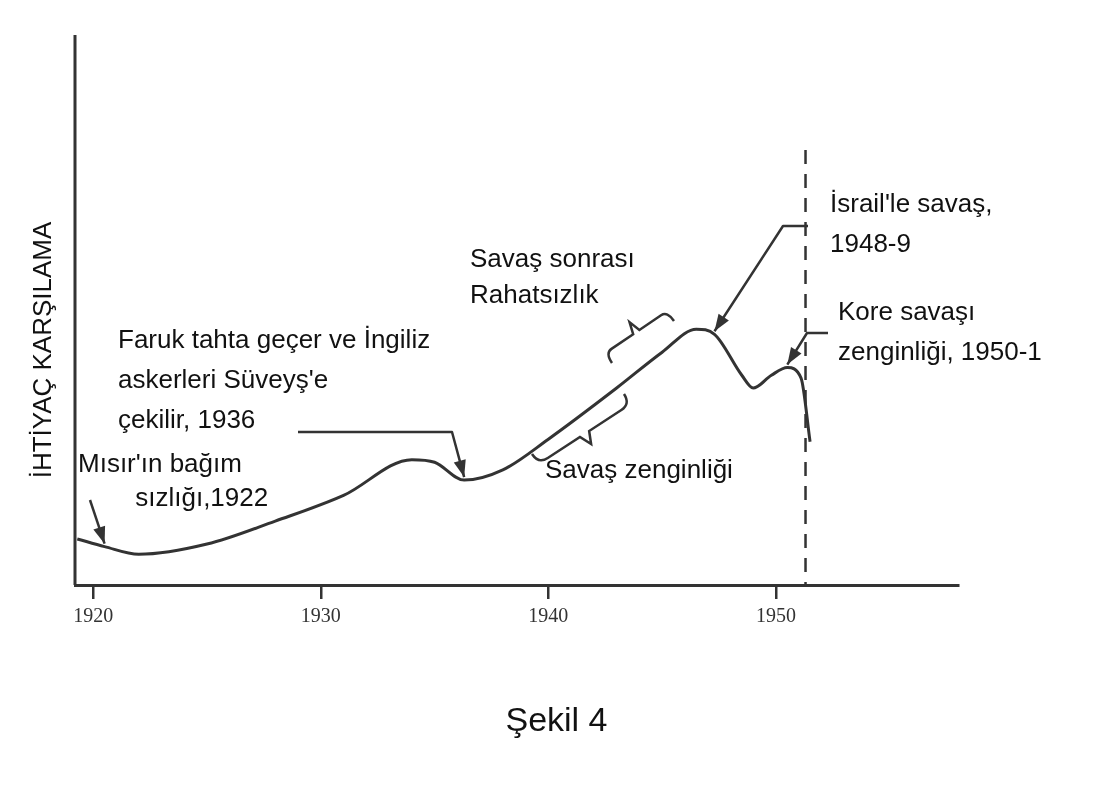 This screenshot has width=1113, height=800. What do you see at coordinates (274, 379) in the screenshot?
I see `annotation: Faruk tahta geçer ve İngiliz askerleri Süveyş'e çekilir, 1936` at bounding box center [274, 379].